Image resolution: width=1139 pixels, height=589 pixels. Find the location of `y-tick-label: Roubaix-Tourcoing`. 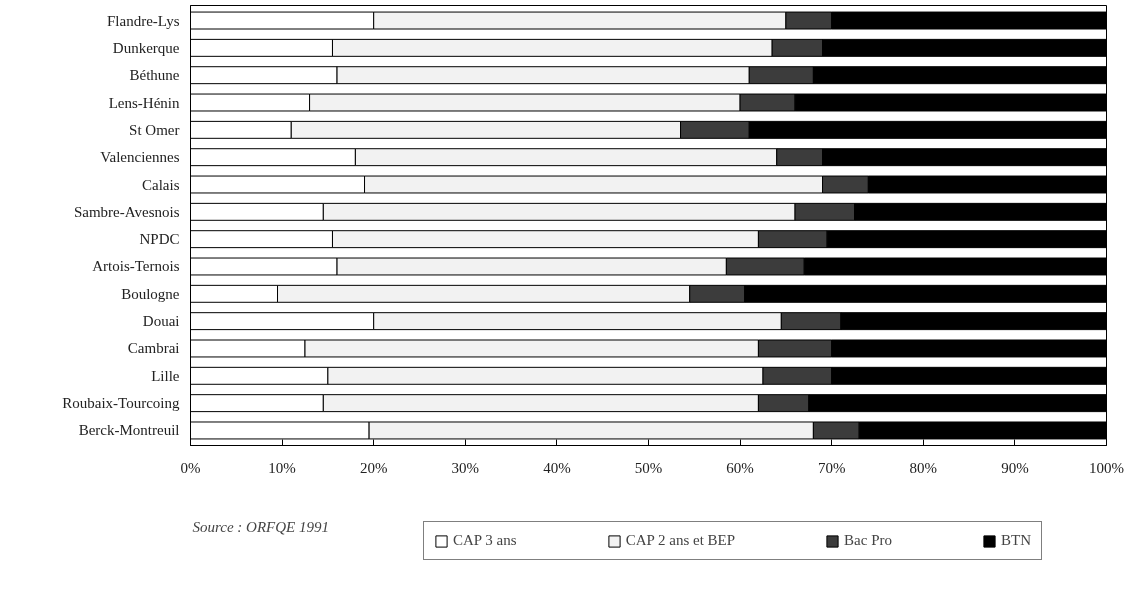

y-tick-label: Roubaix-Tourcoing is located at coordinates (121, 403).